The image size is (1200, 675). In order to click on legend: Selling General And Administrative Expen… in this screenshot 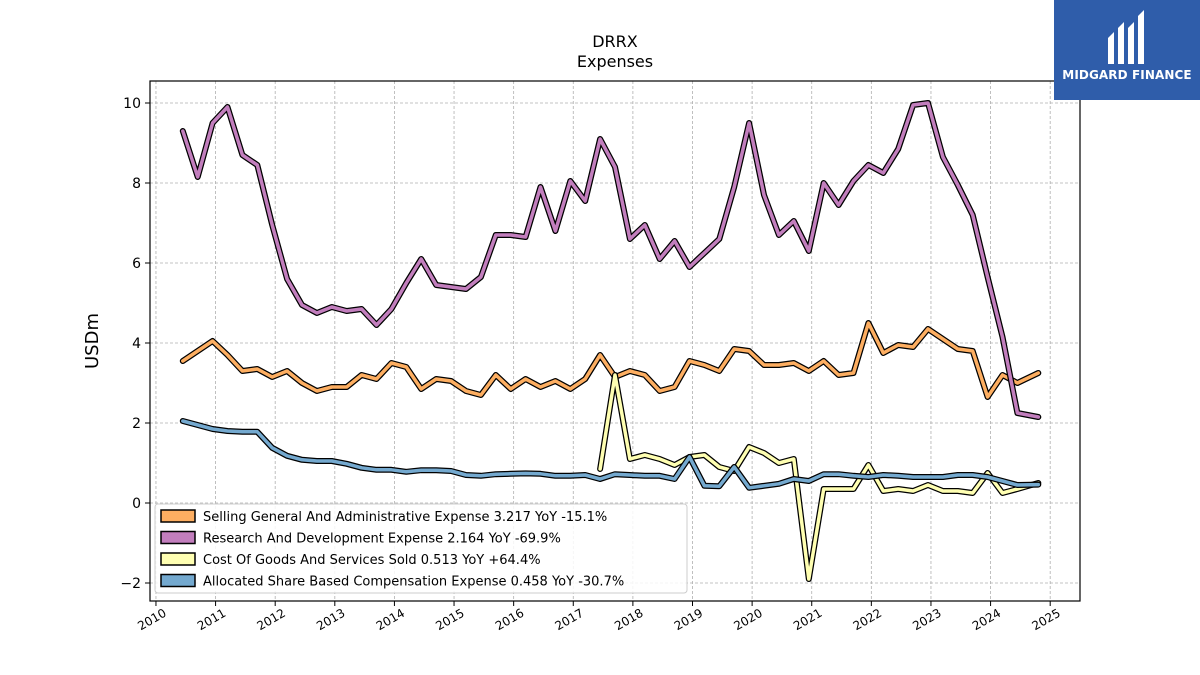, I will do `click(421, 548)`.